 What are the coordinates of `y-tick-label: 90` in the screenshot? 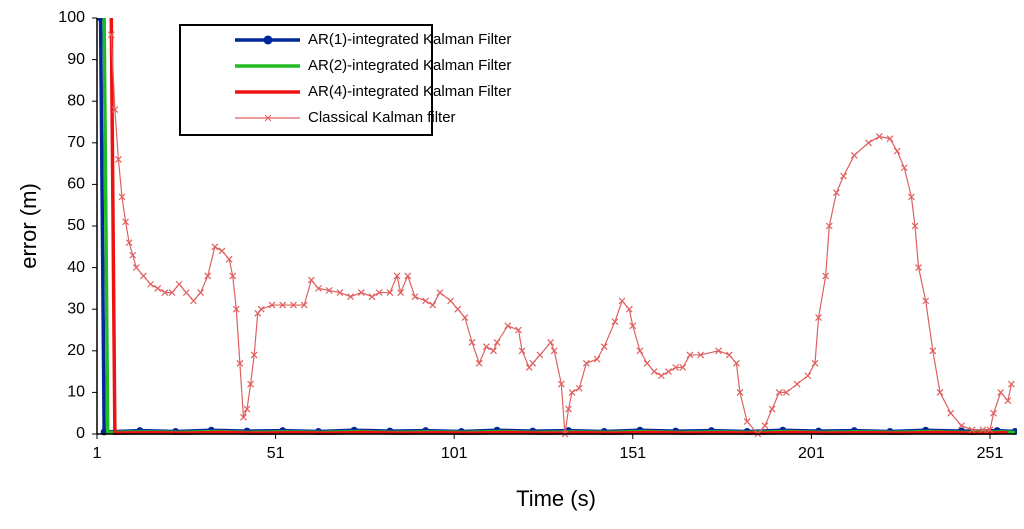 It's located at (76, 59).